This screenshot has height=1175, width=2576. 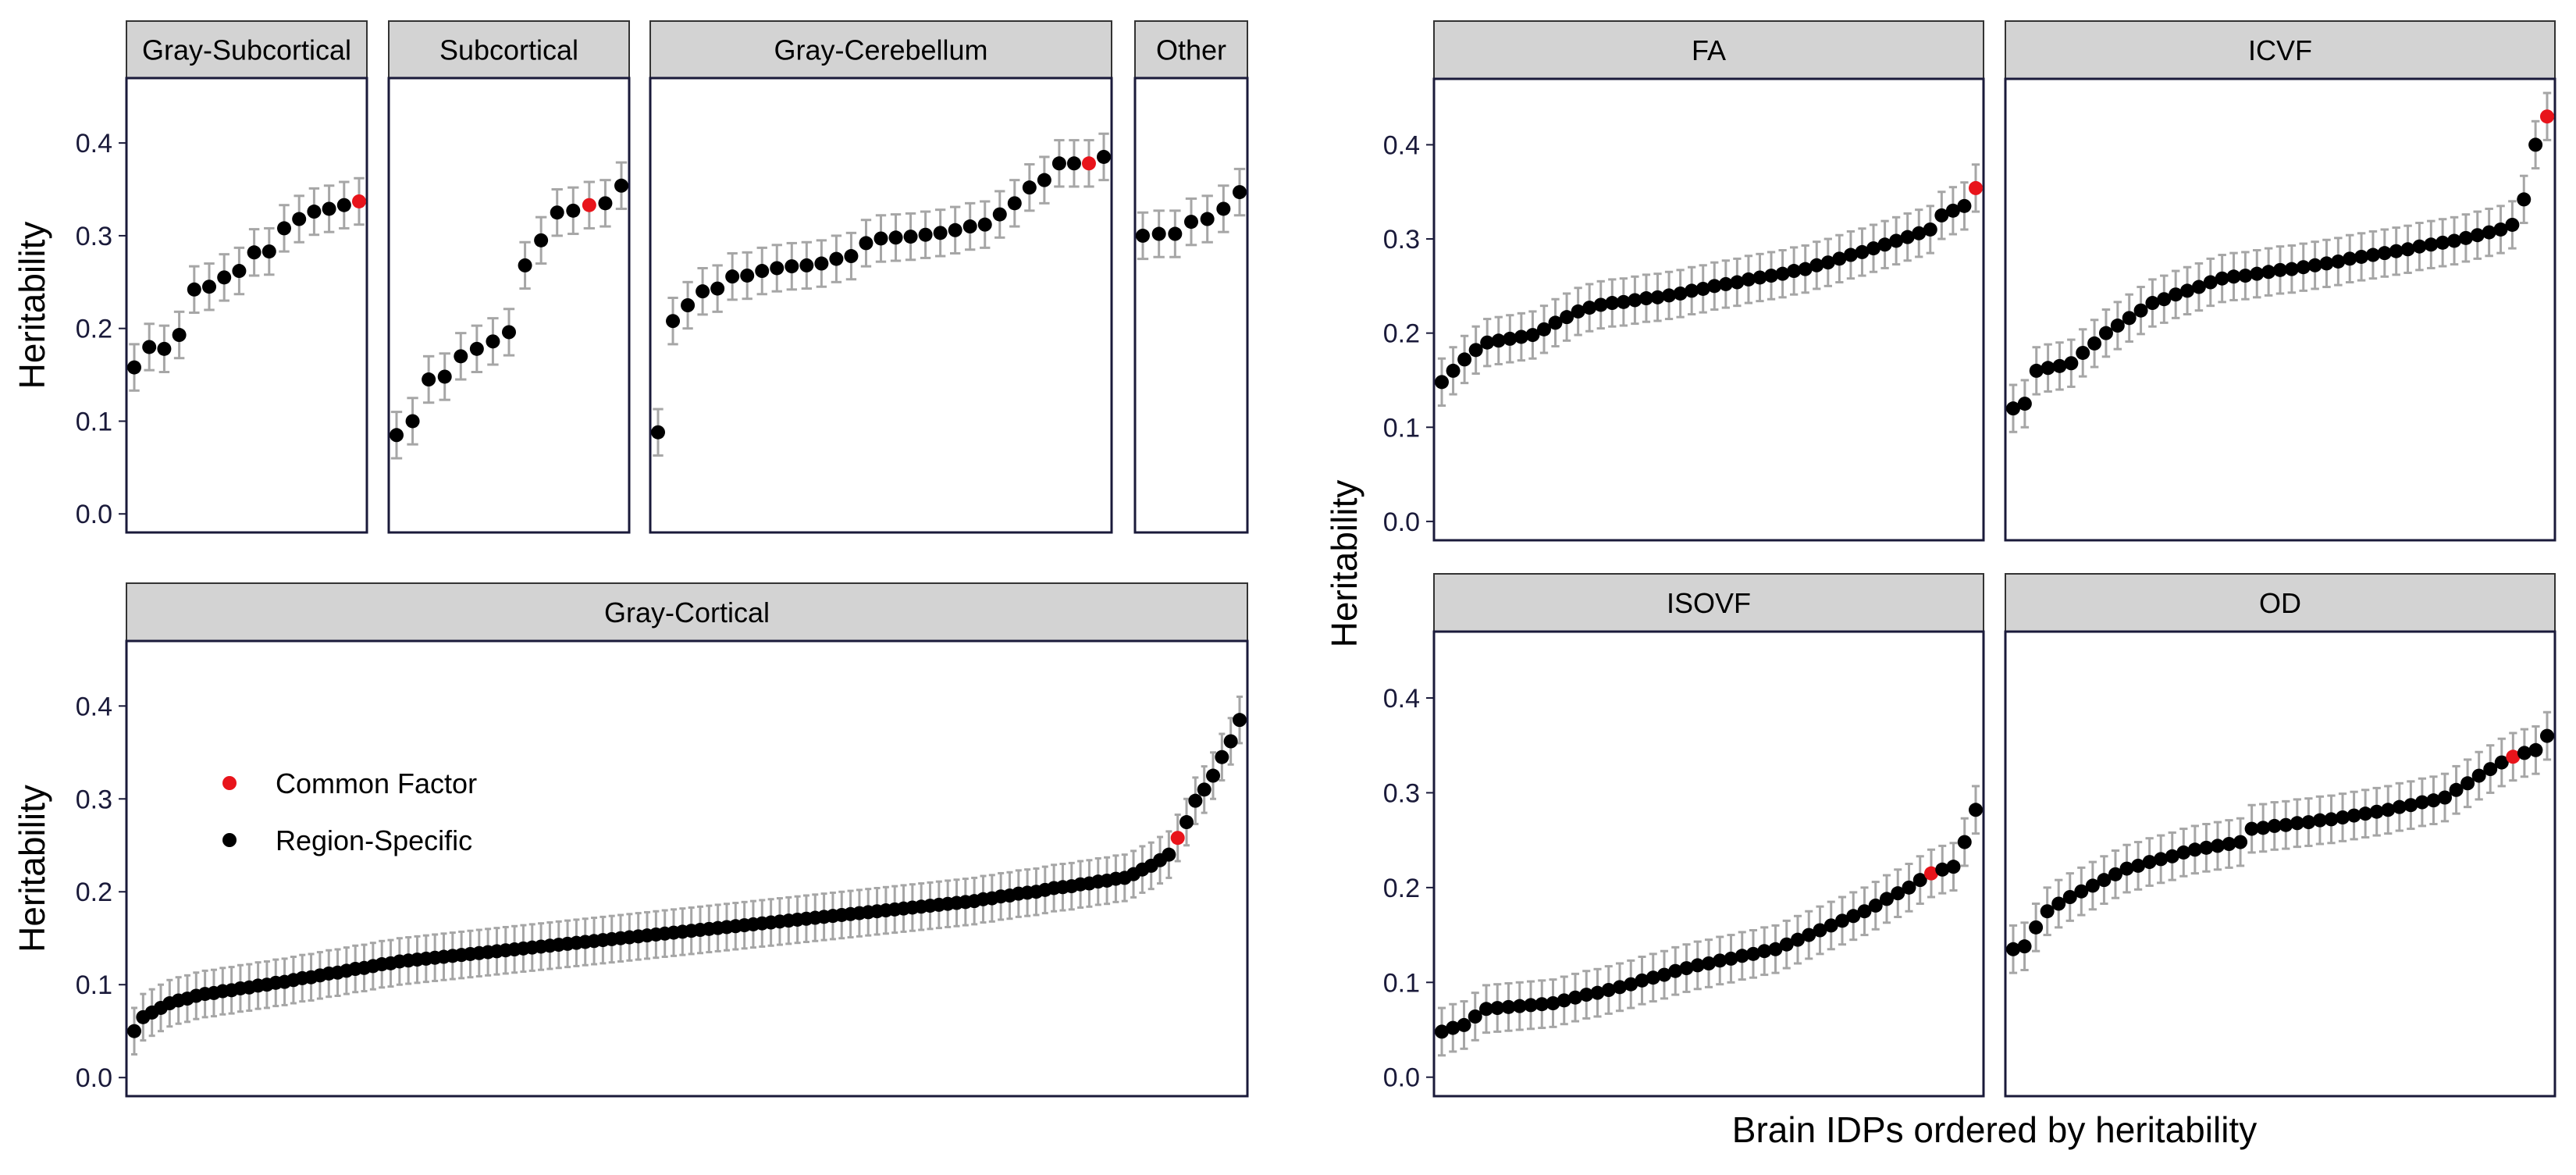 I want to click on panel-title: ISOVF, so click(x=1709, y=603).